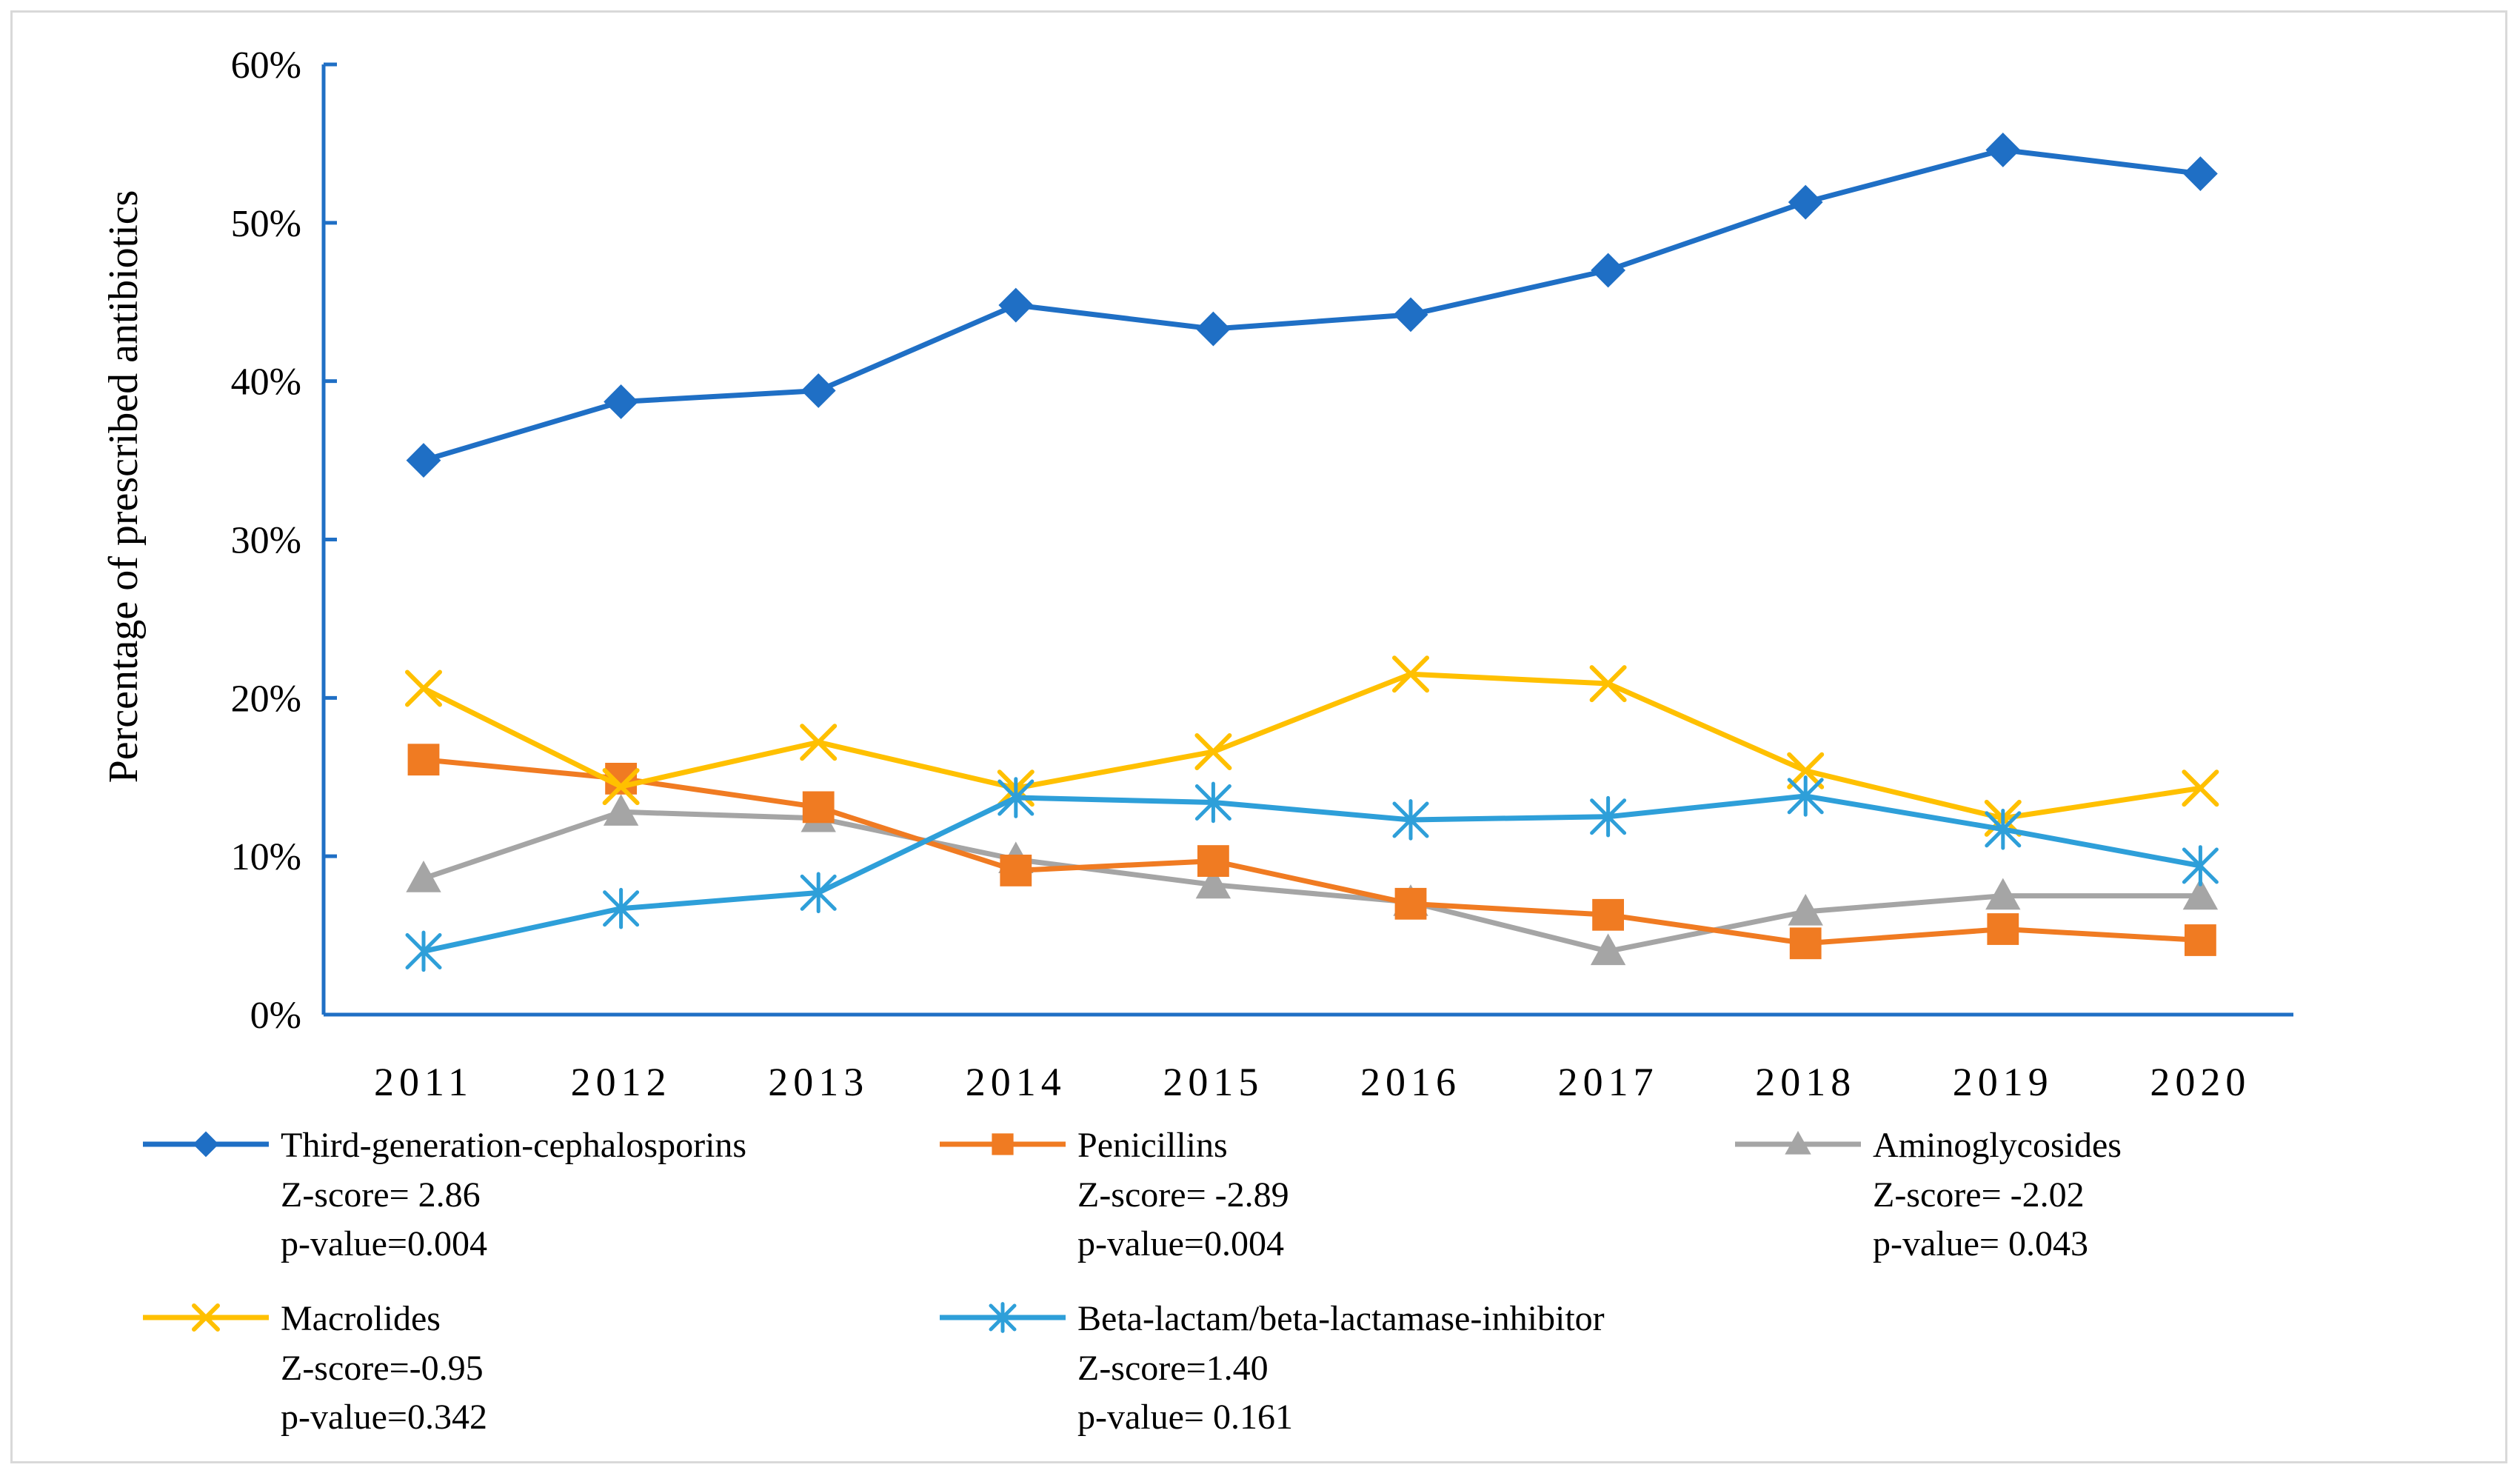 The image size is (2520, 1476). Describe the element at coordinates (1608, 1082) in the screenshot. I see `x-tick-label: 2017` at that location.